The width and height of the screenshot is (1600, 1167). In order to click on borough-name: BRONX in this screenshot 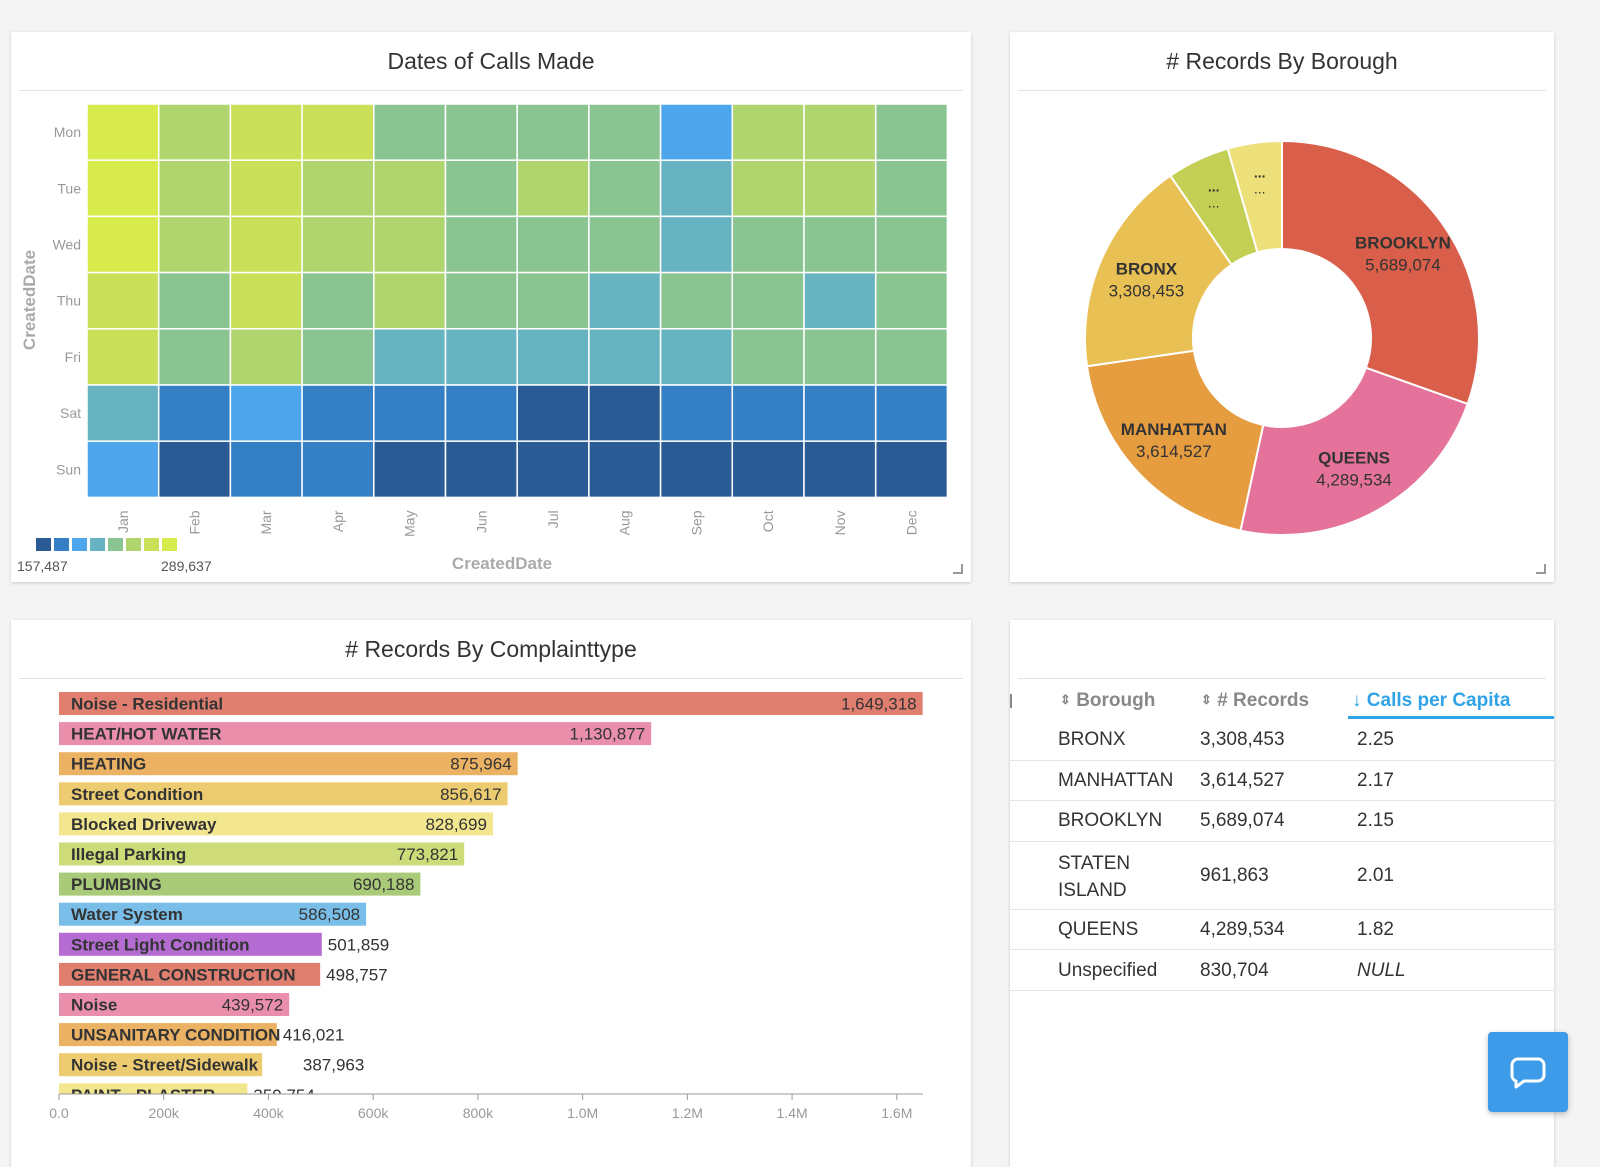, I will do `click(1092, 740)`.